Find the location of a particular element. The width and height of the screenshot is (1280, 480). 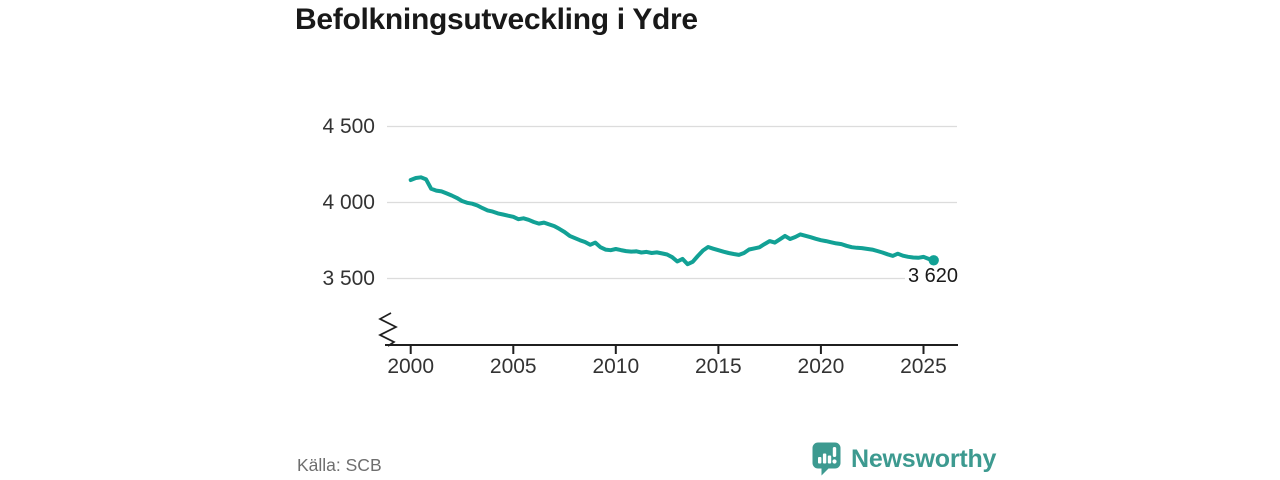

x-tick-label: 2000 is located at coordinates (411, 366).